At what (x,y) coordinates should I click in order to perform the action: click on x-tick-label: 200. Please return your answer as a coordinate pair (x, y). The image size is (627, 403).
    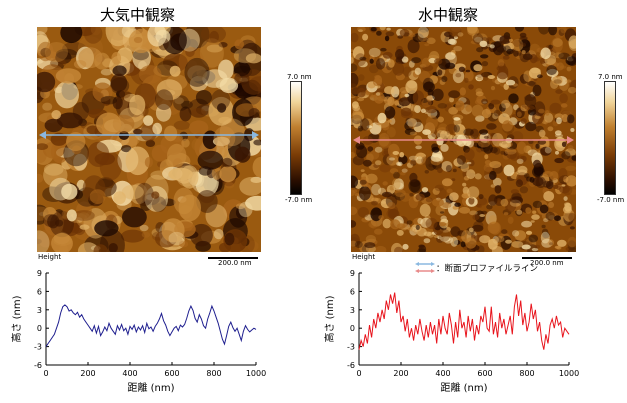
    Looking at the image, I should click on (400, 373).